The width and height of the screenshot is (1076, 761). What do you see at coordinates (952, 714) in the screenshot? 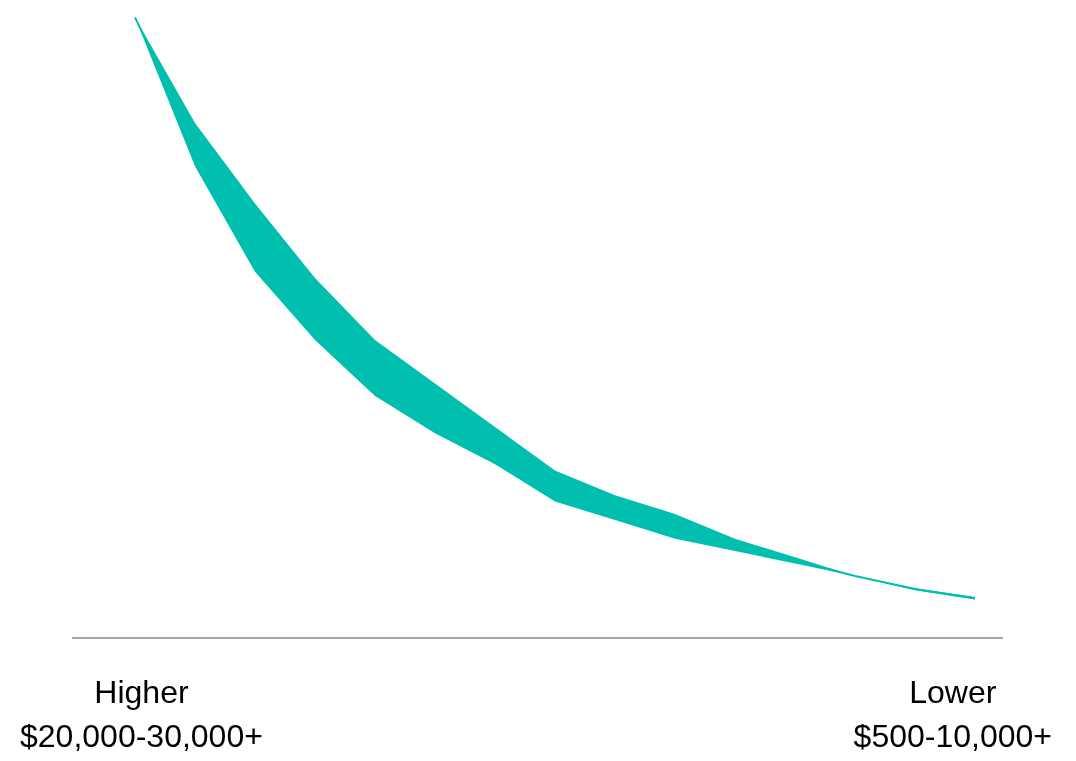
I see `text: Lower $500-10,000+` at bounding box center [952, 714].